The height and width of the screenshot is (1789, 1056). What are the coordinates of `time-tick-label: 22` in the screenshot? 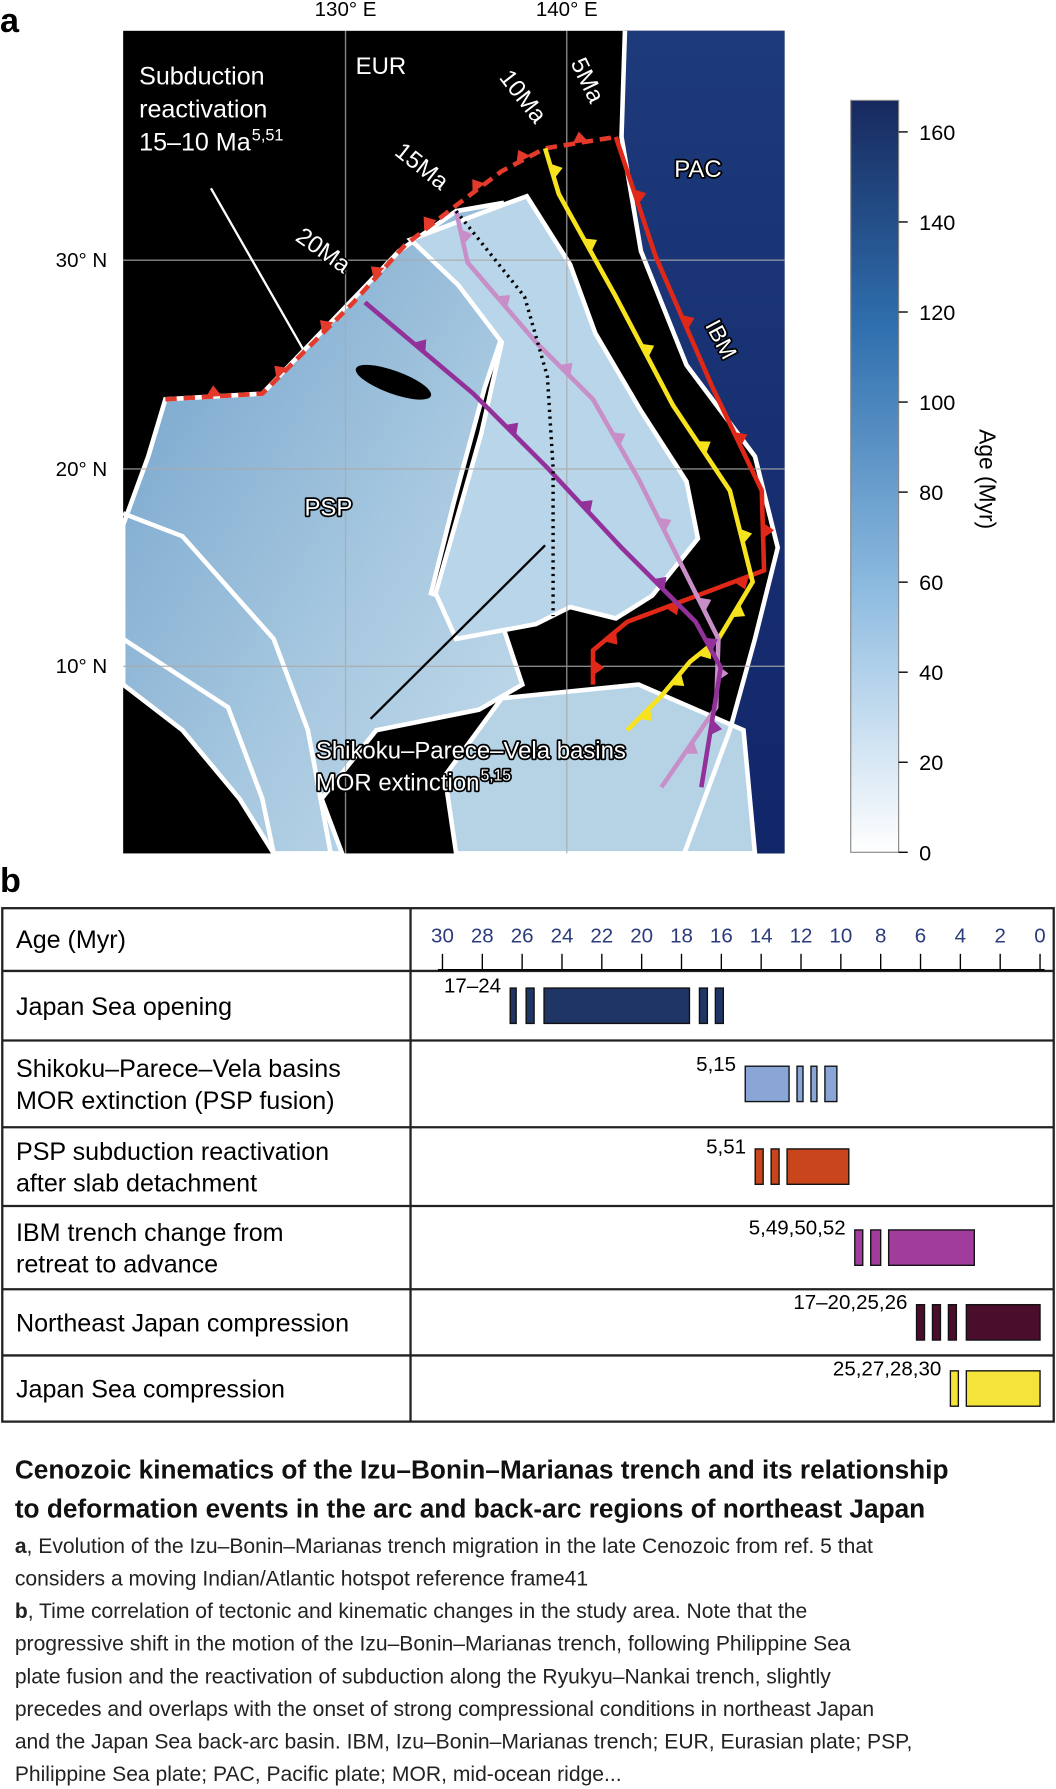 It's located at (601, 935).